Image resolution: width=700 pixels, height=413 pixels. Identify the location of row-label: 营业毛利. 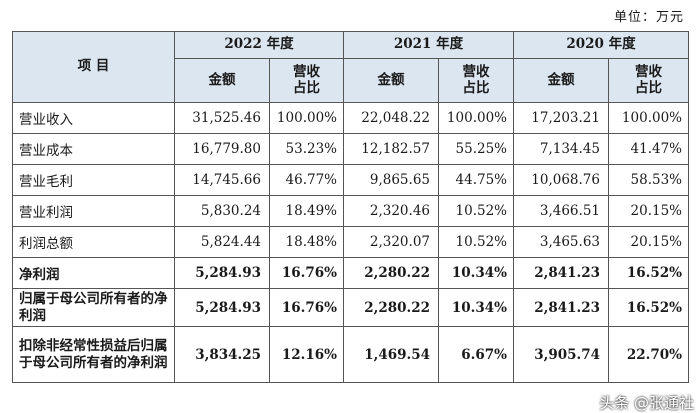
(93, 180).